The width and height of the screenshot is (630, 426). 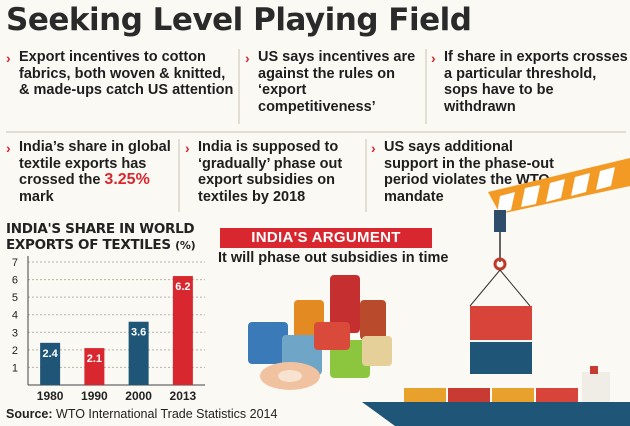 What do you see at coordinates (185, 245) in the screenshot?
I see `chart-unit: (%)` at bounding box center [185, 245].